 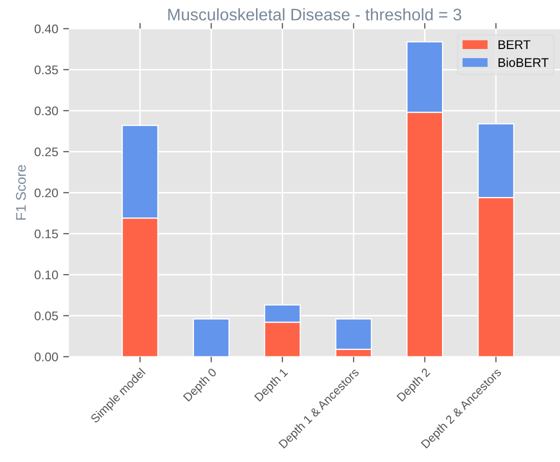 I want to click on y-tick-label: 0.05, so click(x=46, y=315).